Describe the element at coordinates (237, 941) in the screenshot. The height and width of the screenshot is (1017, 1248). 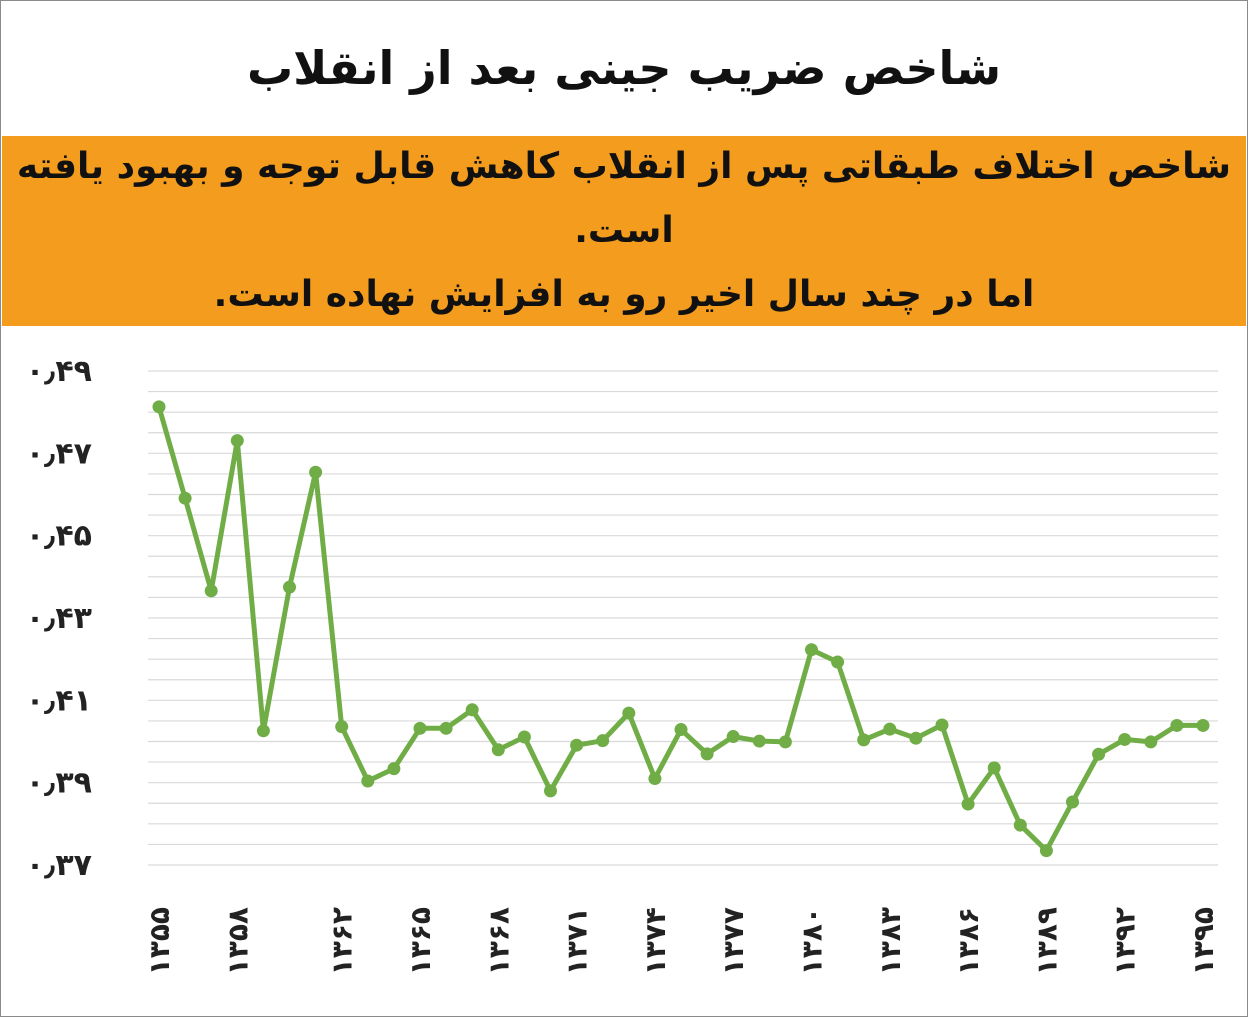
I see `x-tick-label: ۱۳۵۸` at that location.